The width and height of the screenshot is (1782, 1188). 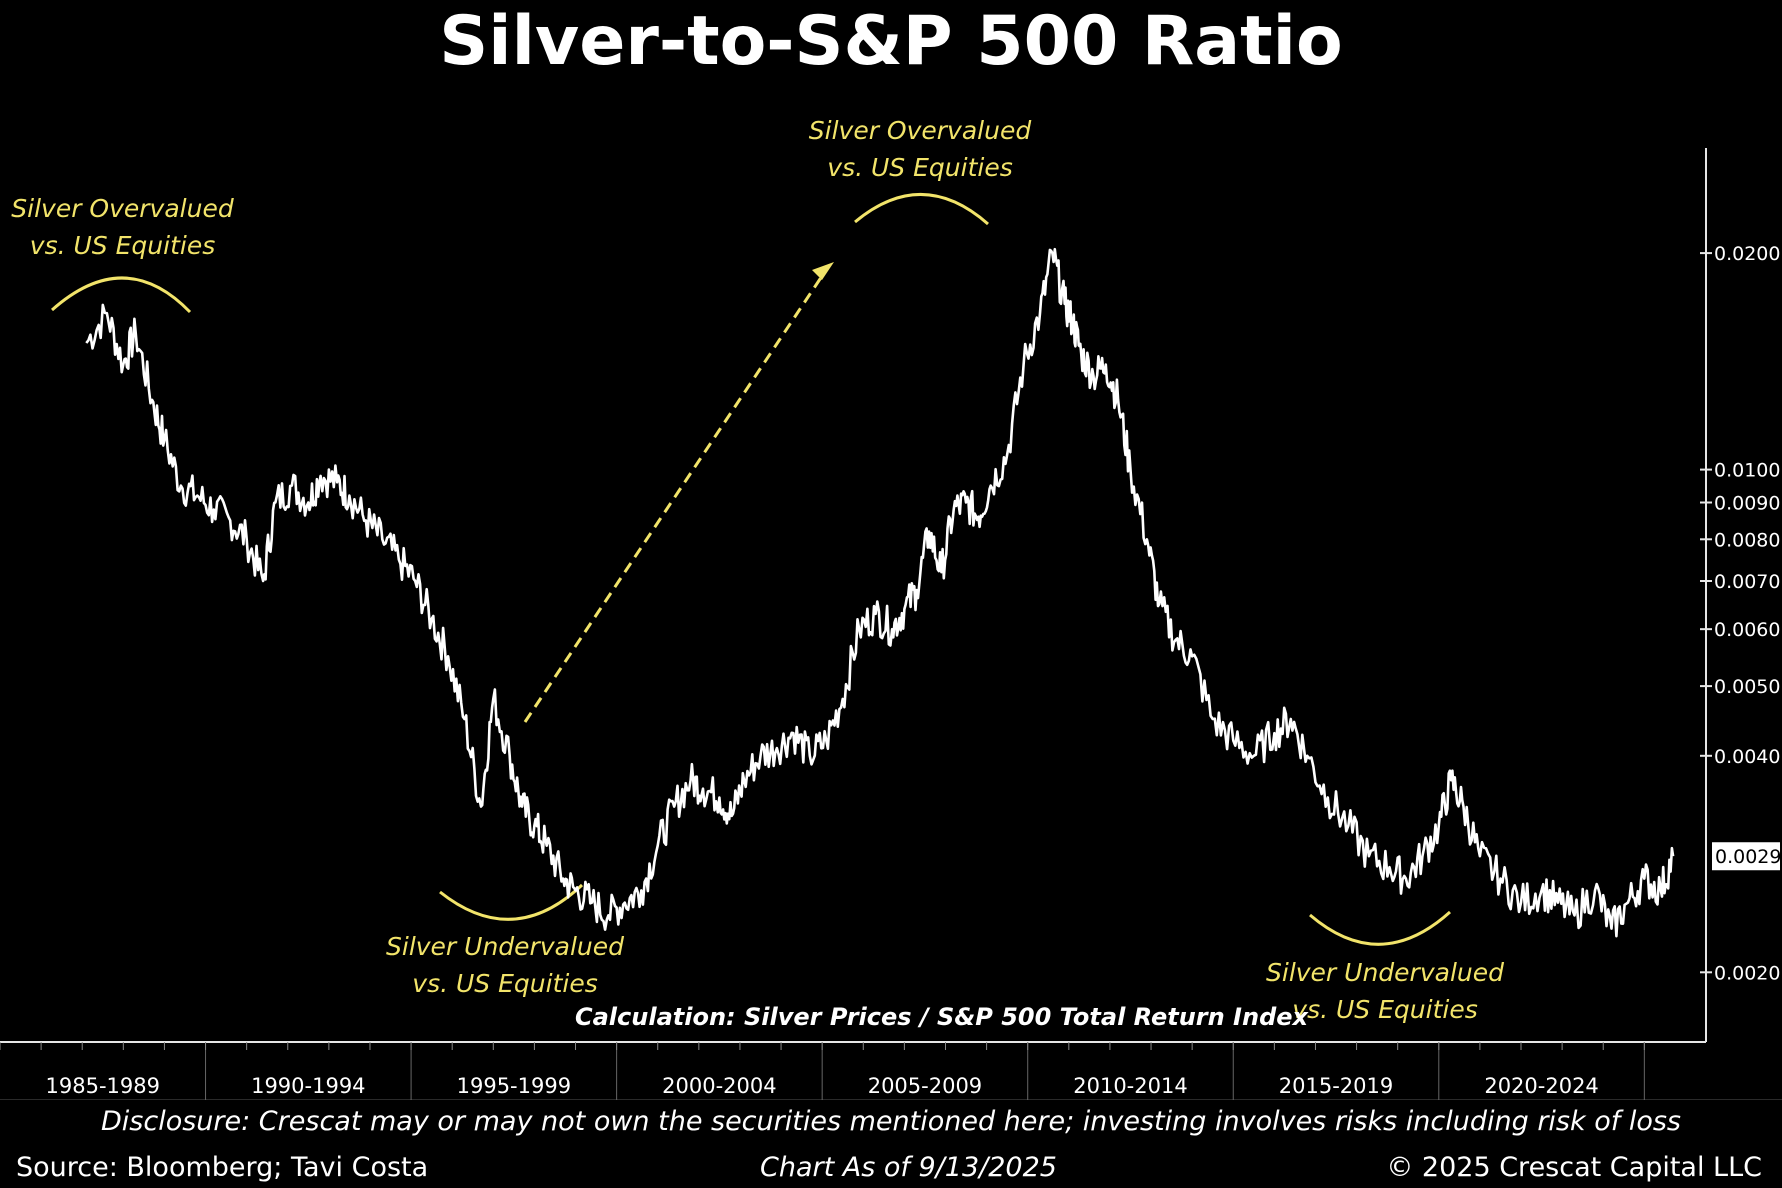 What do you see at coordinates (920, 167) in the screenshot?
I see `annotation-top-center-line2: vs. US Equities` at bounding box center [920, 167].